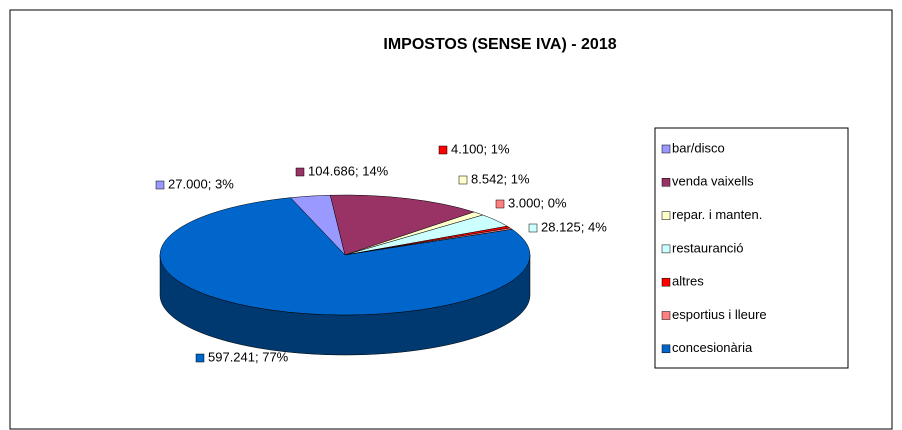 The height and width of the screenshot is (430, 902). Describe the element at coordinates (499, 44) in the screenshot. I see `chart-title: IMPOSTOS (SENSE IVA) - 2018` at that location.